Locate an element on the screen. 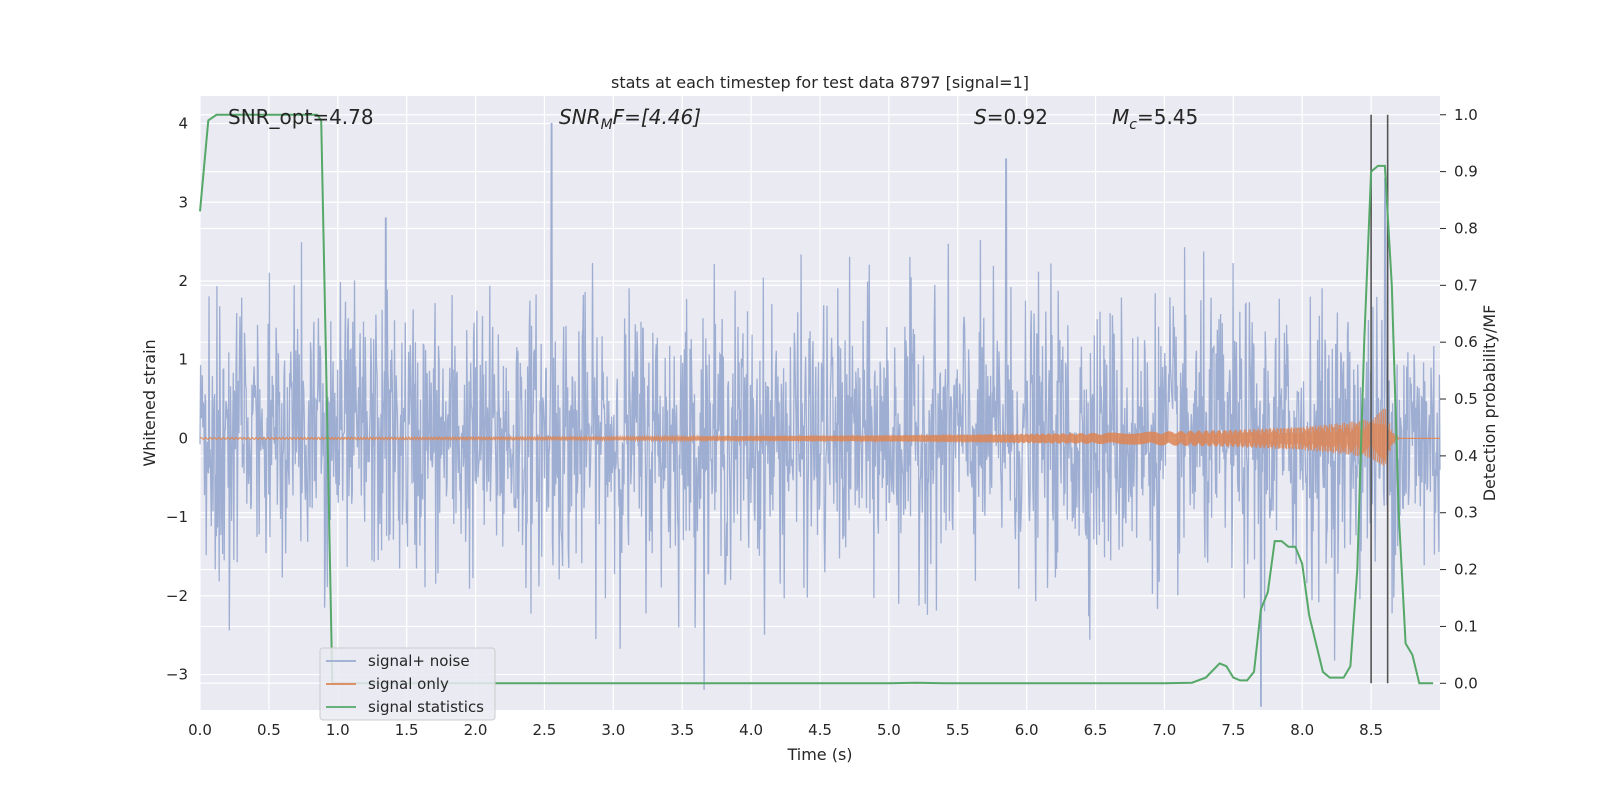 The width and height of the screenshot is (1600, 800). x-axis-label: Time (s) is located at coordinates (819, 754).